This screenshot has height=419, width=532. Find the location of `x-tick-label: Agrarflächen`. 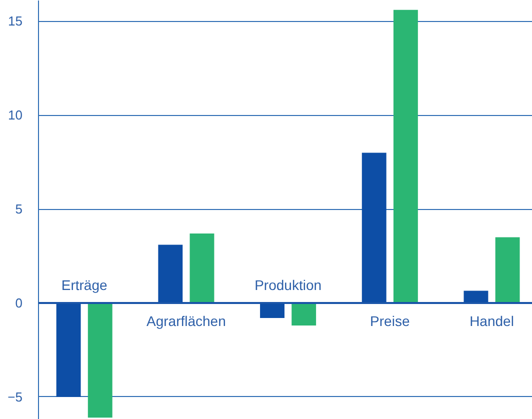

x-tick-label: Agrarflächen is located at coordinates (186, 321).